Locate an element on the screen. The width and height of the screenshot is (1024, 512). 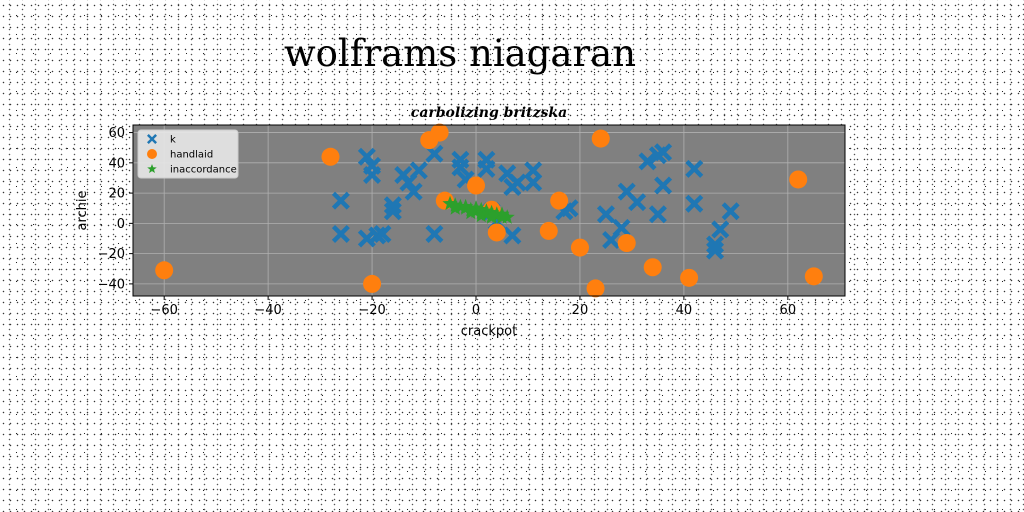
x-tick-label: −60 is located at coordinates (163, 310).